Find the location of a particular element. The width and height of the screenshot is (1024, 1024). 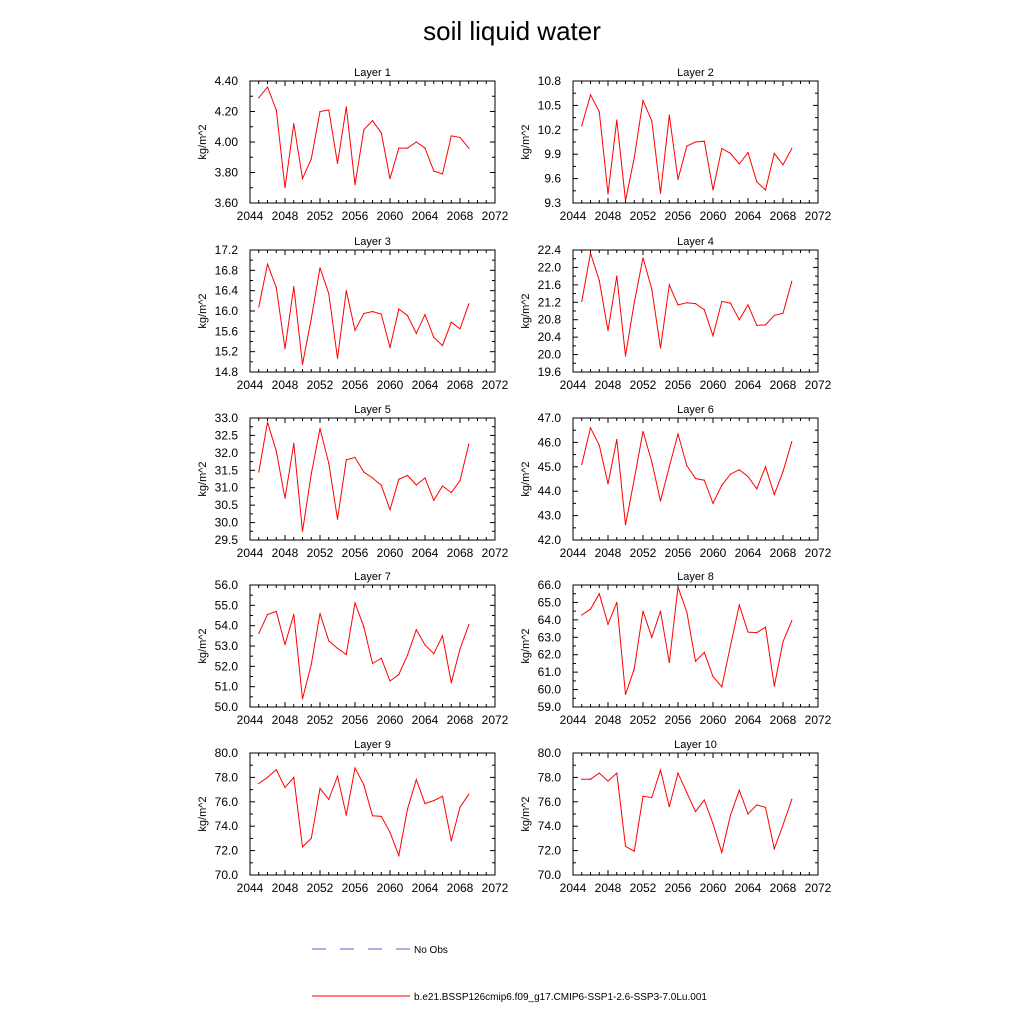

y-tick-label: 22.0 is located at coordinates (550, 267).